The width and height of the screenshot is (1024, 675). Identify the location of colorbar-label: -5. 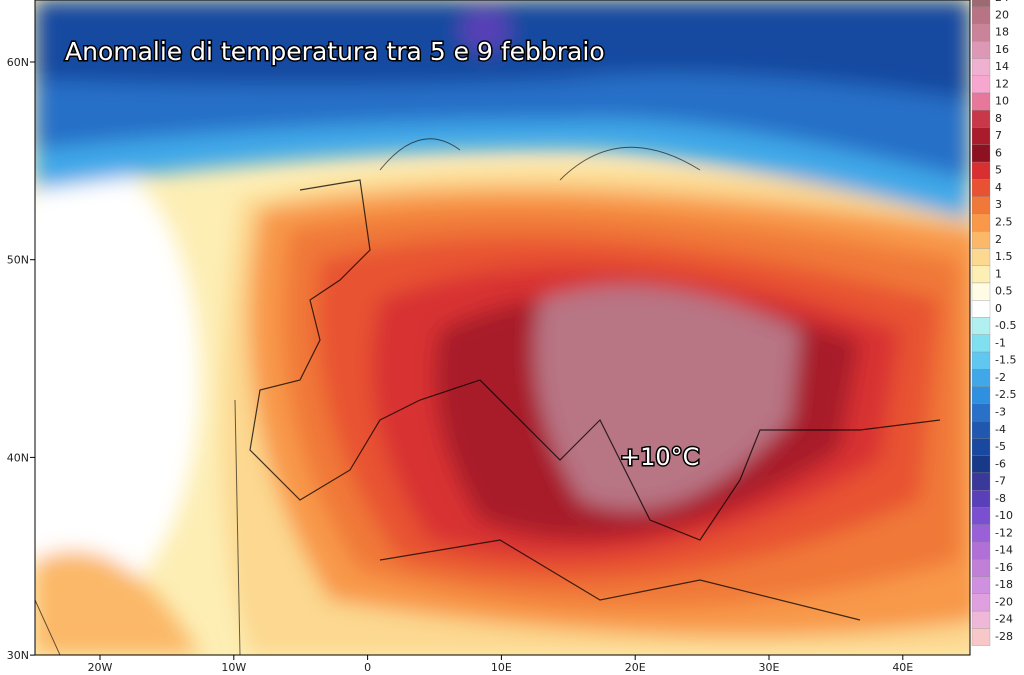
(1000, 446).